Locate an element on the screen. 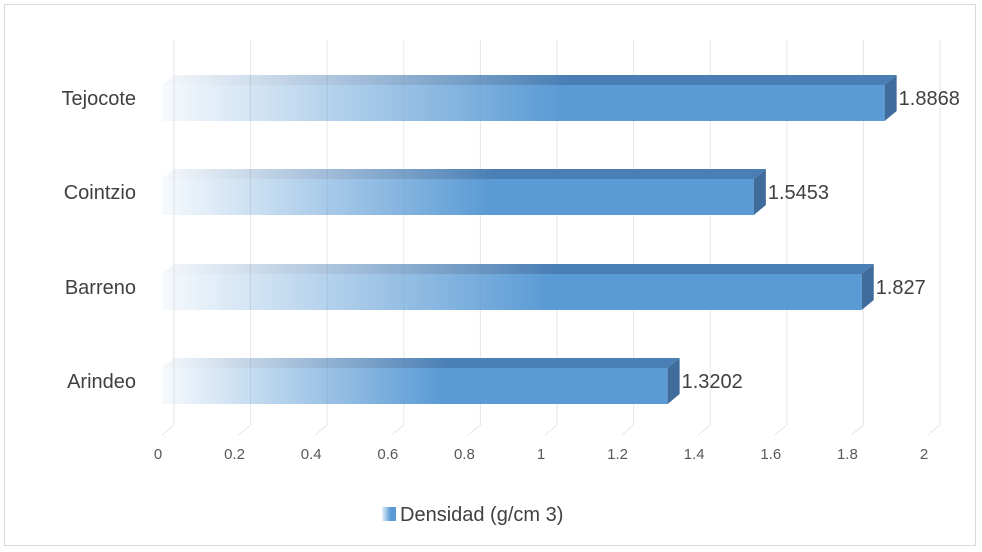 Image resolution: width=982 pixels, height=552 pixels. x-tick-label: 1.6 is located at coordinates (770, 454).